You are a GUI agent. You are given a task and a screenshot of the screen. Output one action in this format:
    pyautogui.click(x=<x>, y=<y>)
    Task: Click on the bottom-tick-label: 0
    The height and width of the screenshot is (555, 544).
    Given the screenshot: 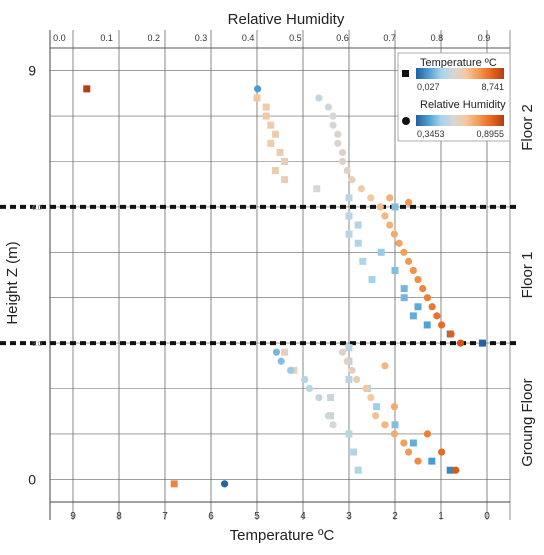 What is the action you would take?
    pyautogui.click(x=487, y=516)
    